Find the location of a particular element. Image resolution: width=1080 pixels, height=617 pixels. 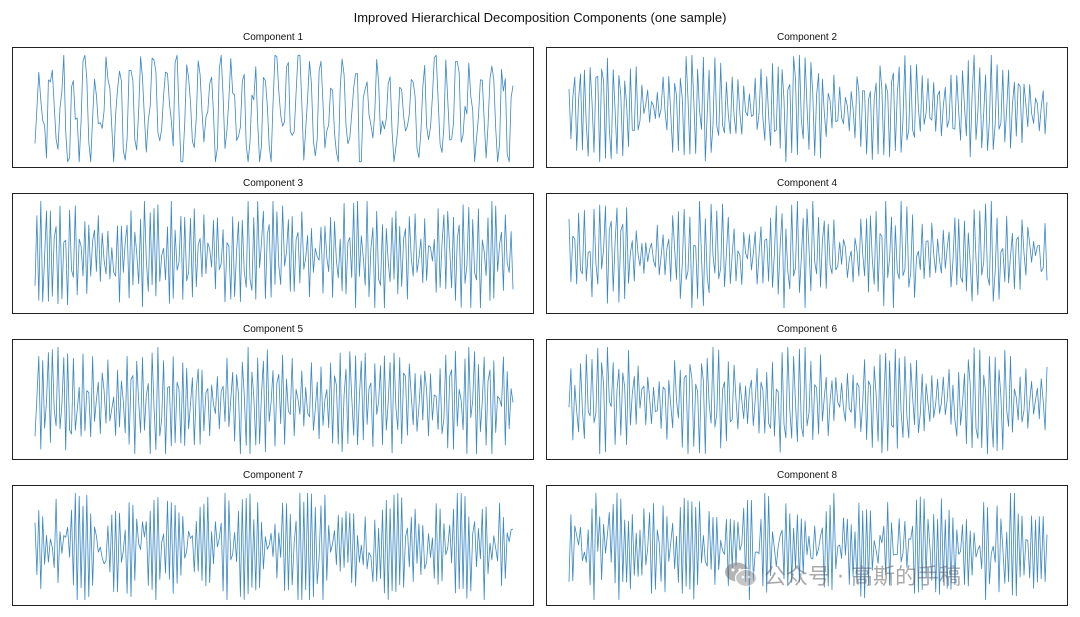

subplot-title-4: Component 4 is located at coordinates (807, 183).